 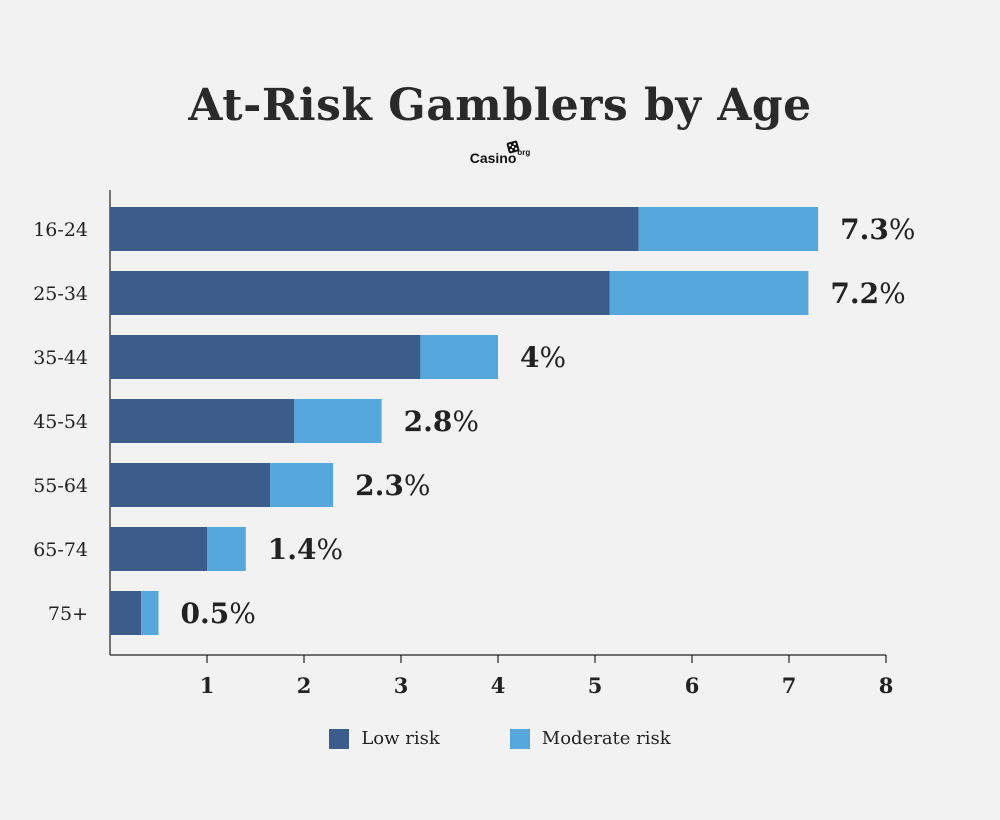 What do you see at coordinates (60, 358) in the screenshot?
I see `category-label-35-44: 35-44` at bounding box center [60, 358].